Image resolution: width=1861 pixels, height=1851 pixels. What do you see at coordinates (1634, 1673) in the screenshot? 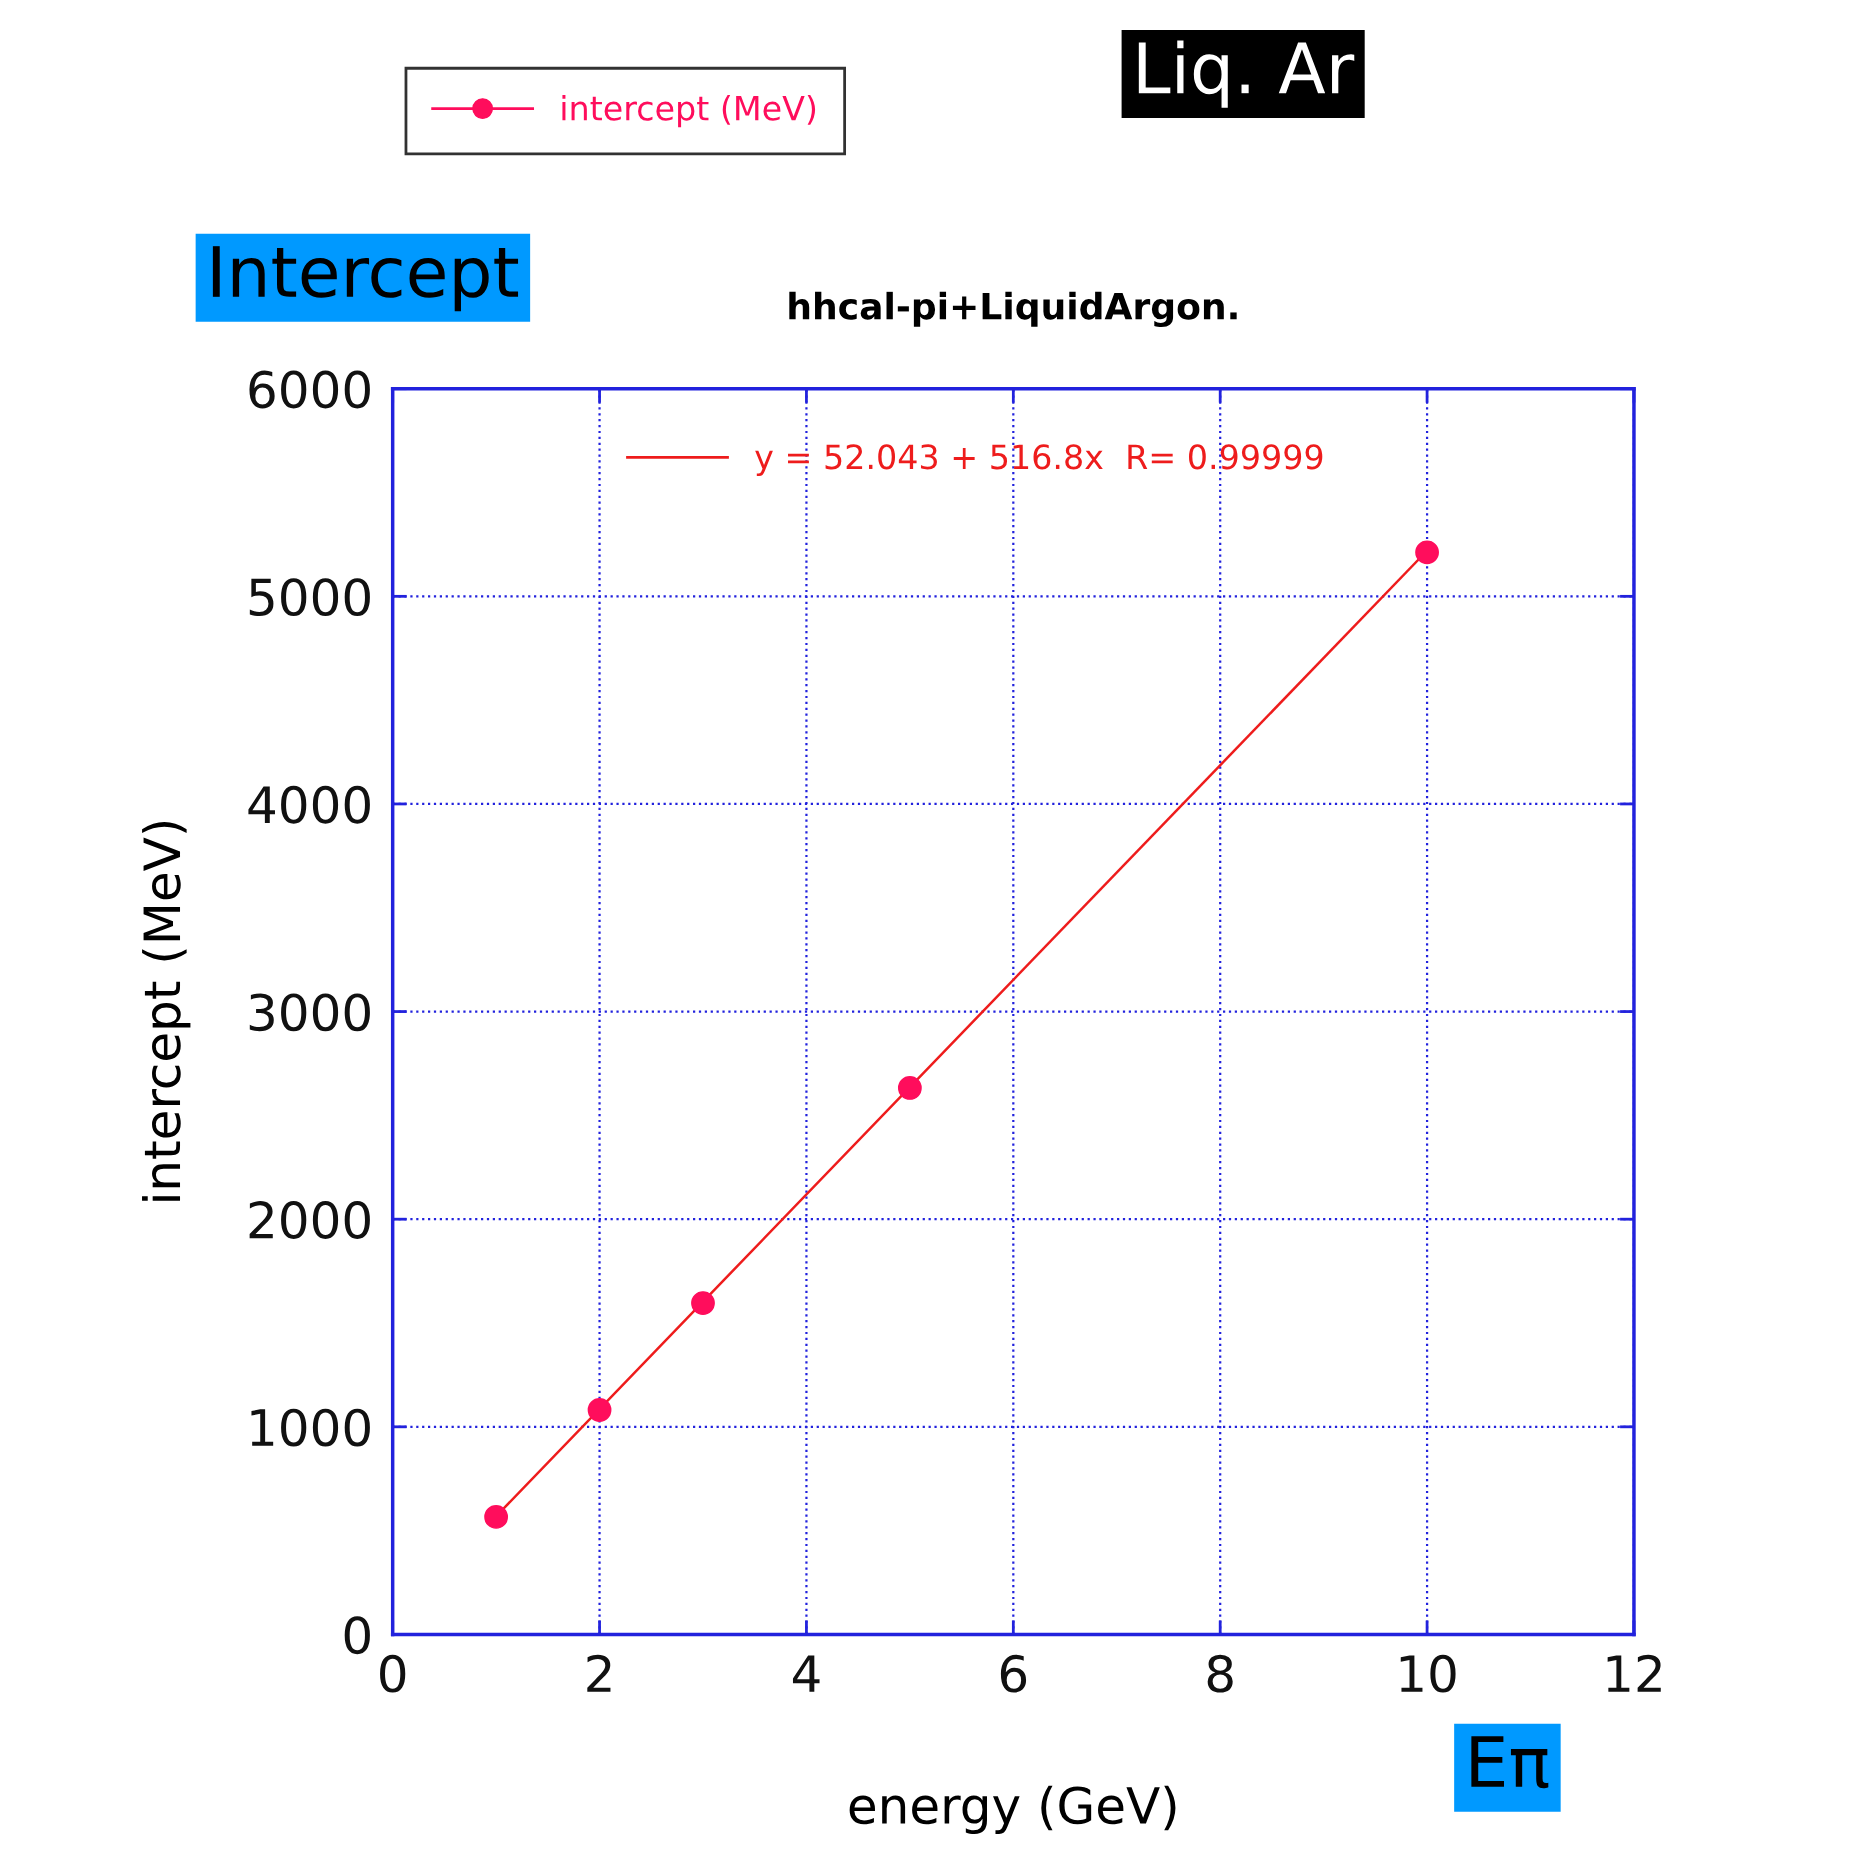
I see `x-tick-label: 12` at bounding box center [1634, 1673].